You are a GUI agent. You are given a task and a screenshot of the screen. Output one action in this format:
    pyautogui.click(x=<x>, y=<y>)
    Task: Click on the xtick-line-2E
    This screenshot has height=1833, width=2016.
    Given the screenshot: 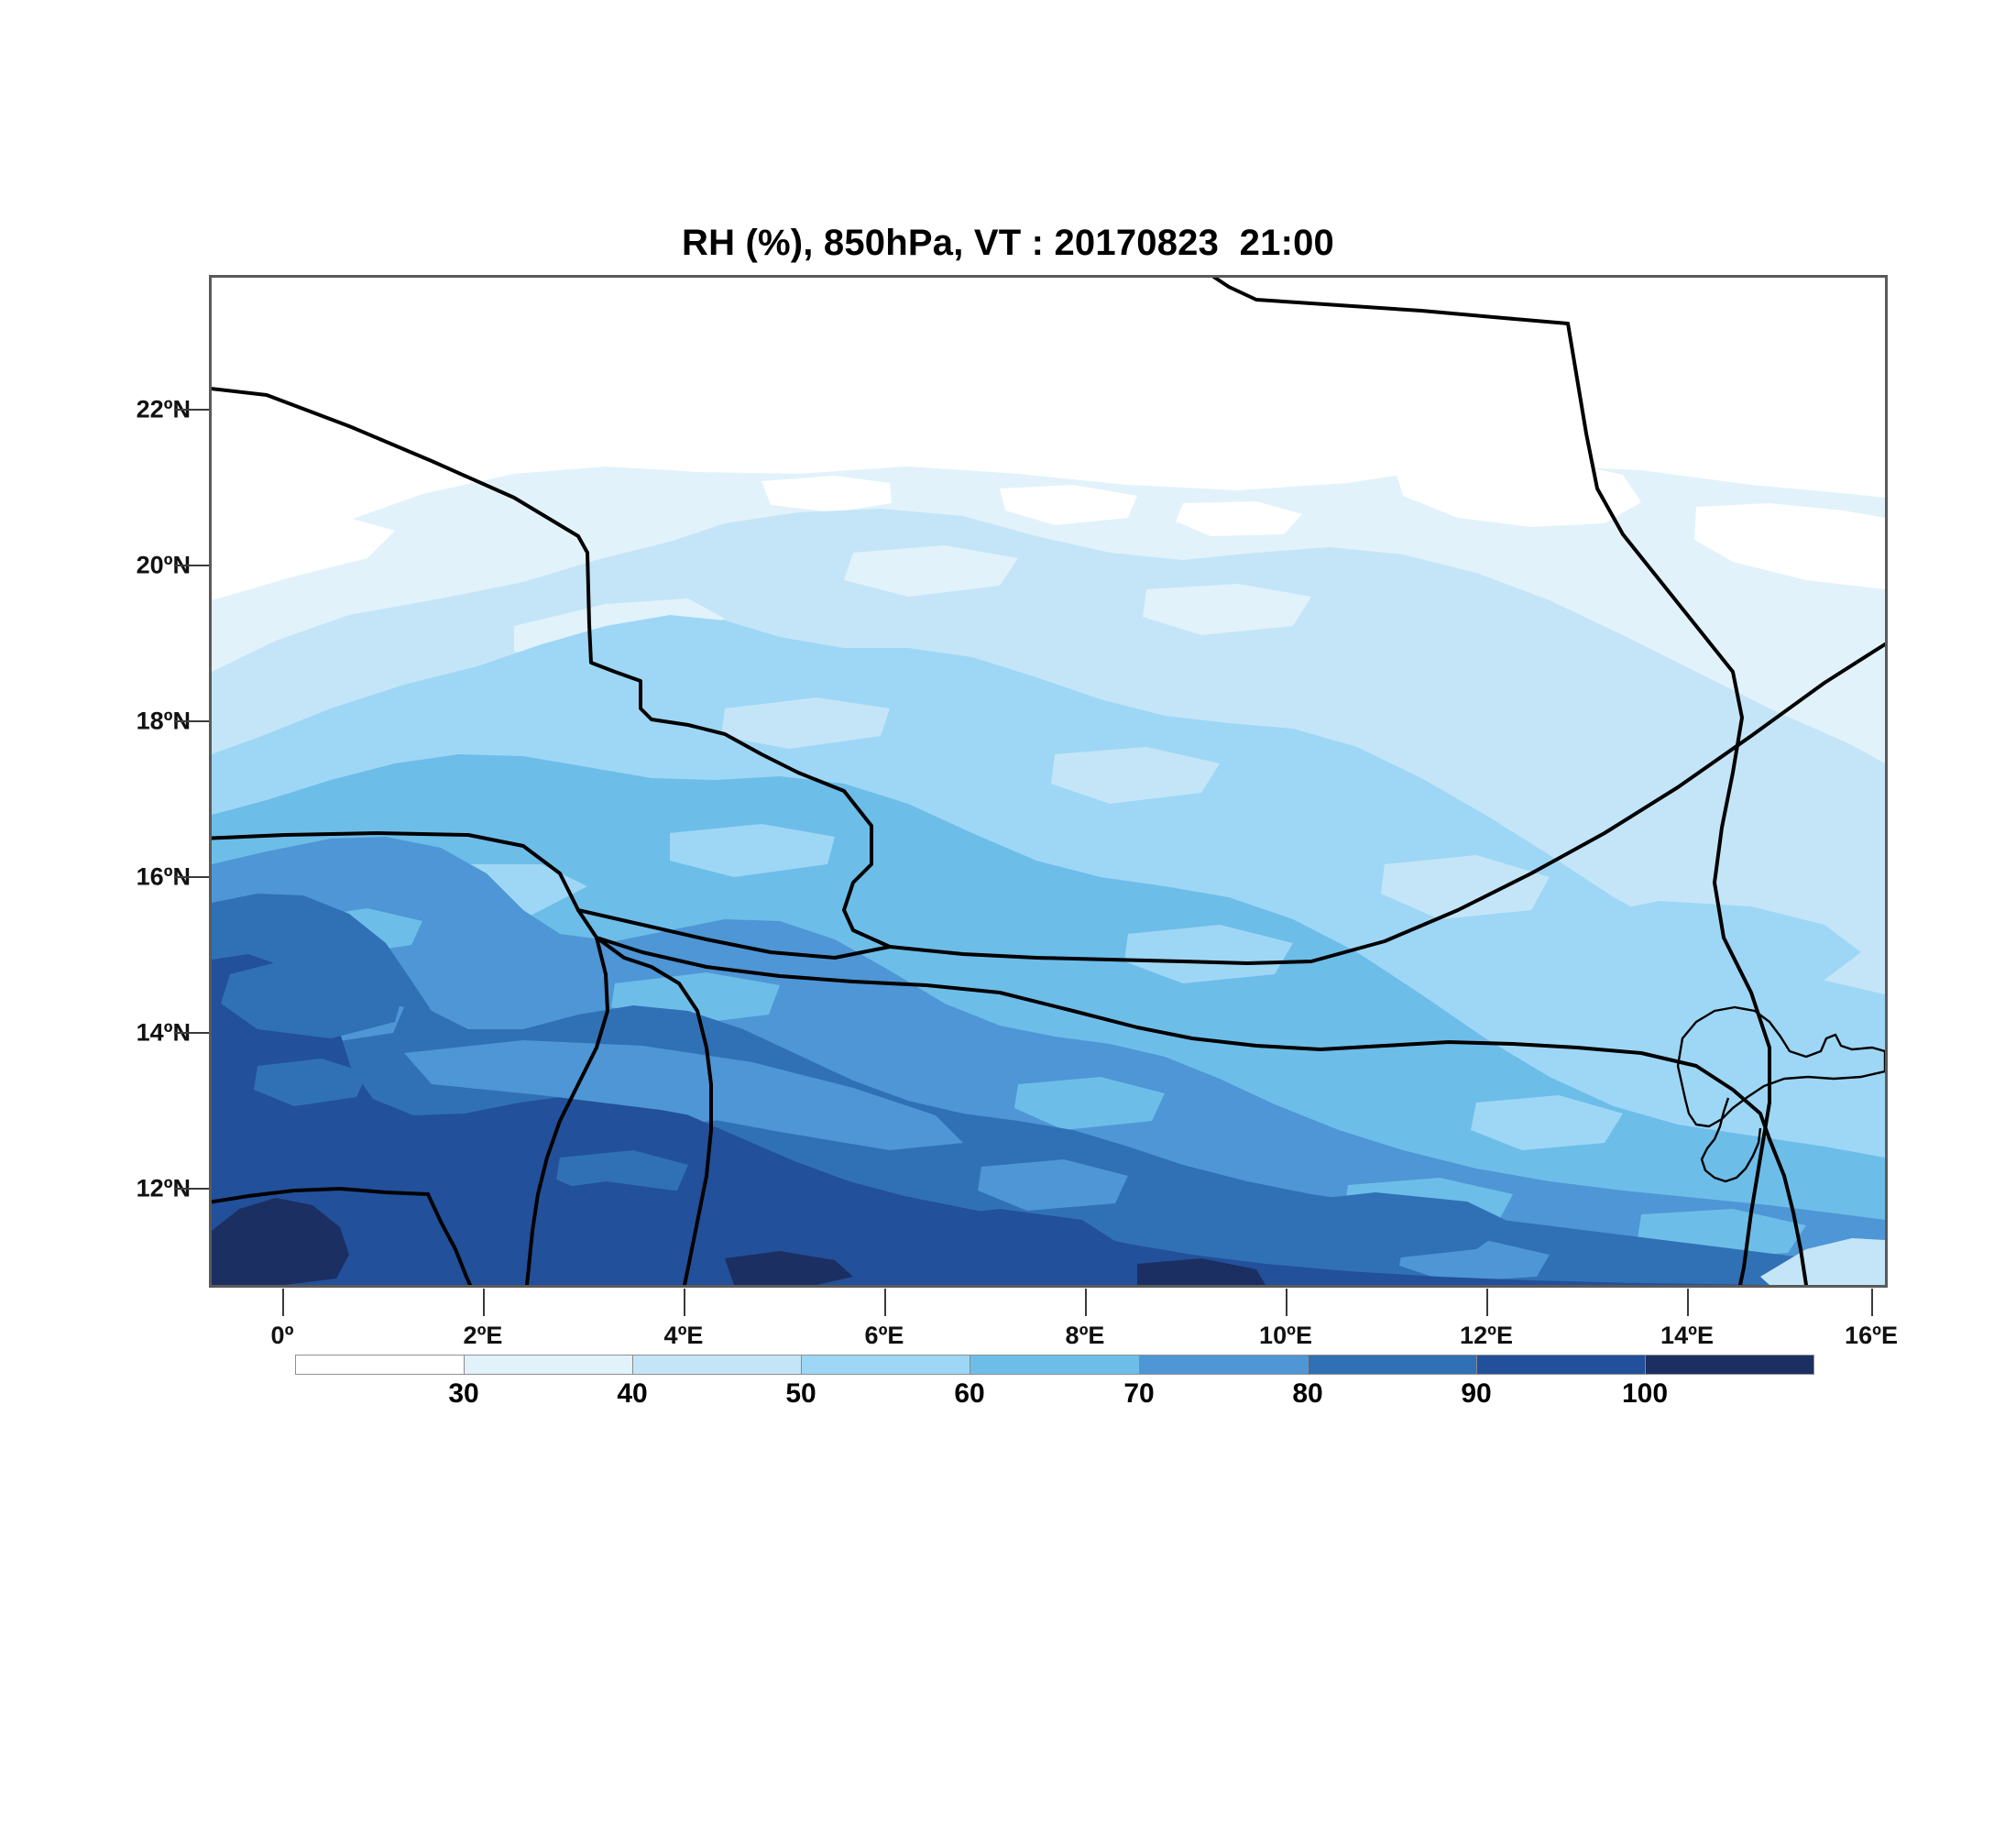 What is the action you would take?
    pyautogui.click(x=484, y=1302)
    